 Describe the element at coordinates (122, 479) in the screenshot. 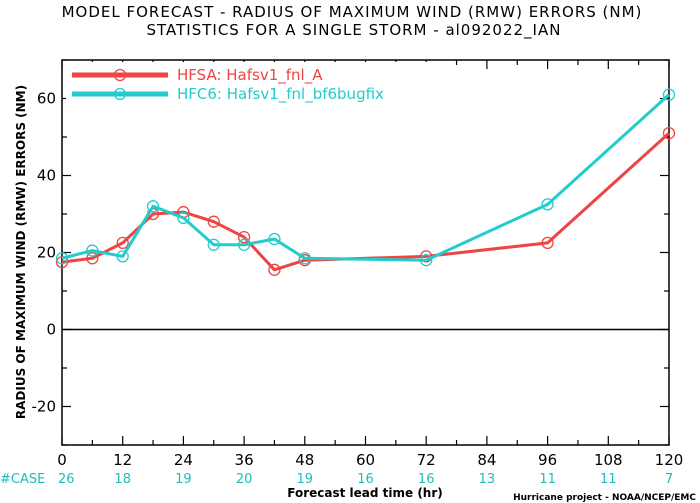

I see `case-count: 18` at that location.